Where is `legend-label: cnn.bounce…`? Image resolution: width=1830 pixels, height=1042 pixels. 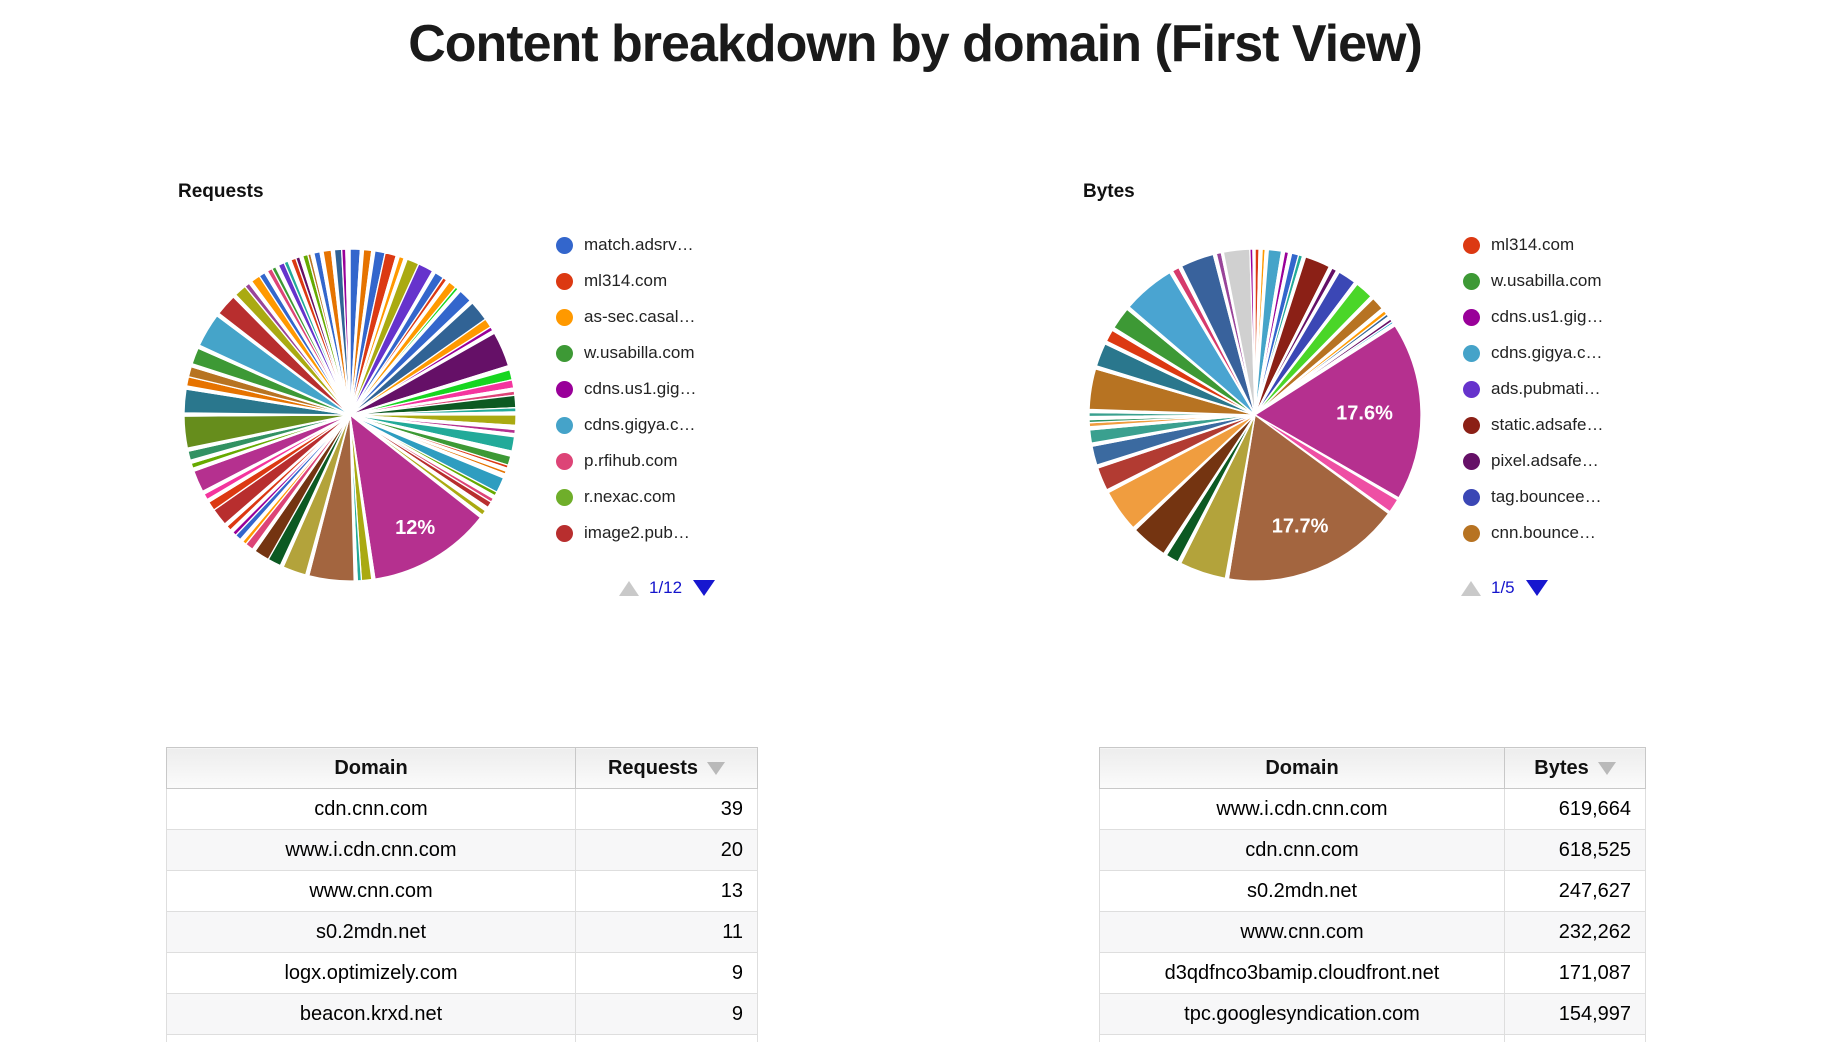
legend-label: cnn.bounce… is located at coordinates (1543, 532).